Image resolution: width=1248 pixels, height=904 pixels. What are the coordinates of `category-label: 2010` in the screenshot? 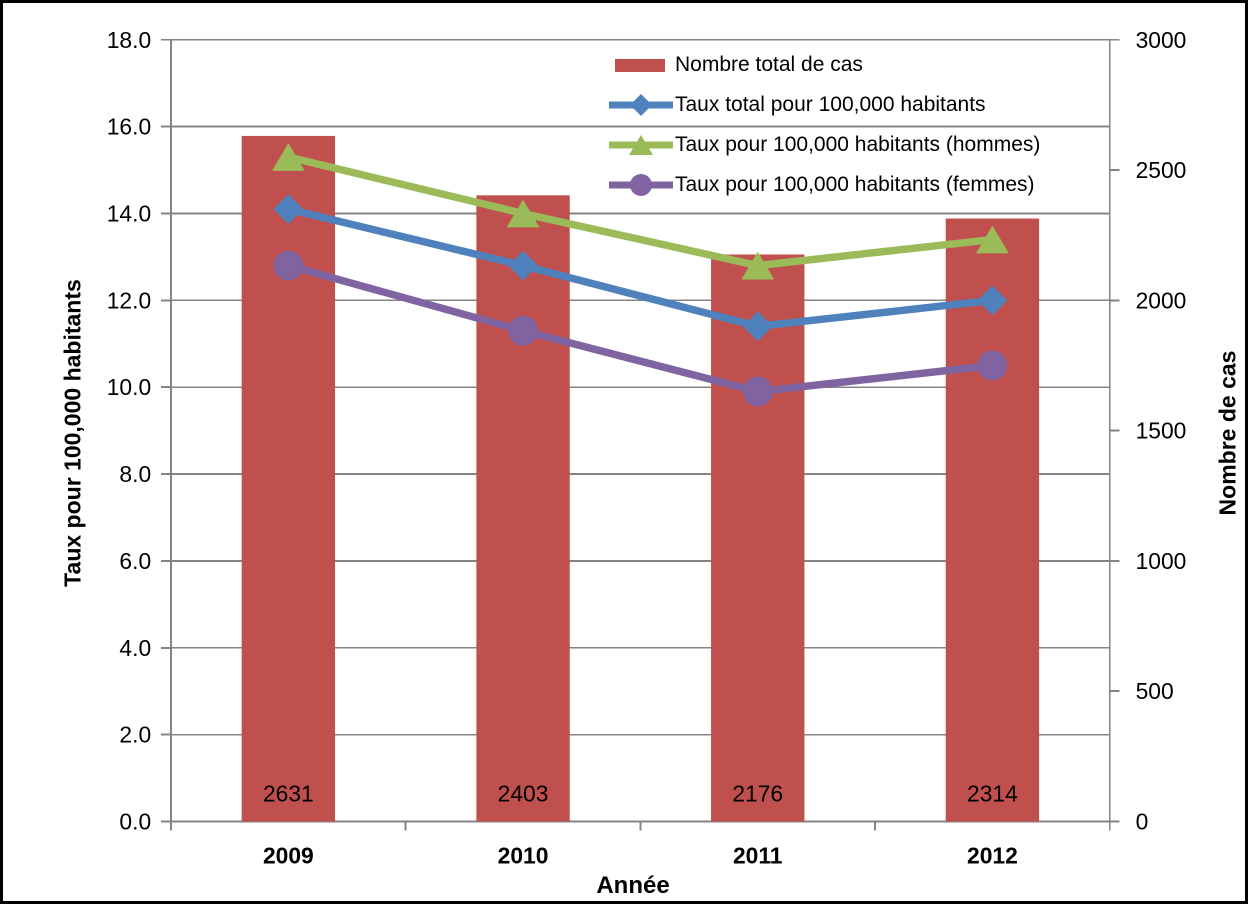 It's located at (523, 855).